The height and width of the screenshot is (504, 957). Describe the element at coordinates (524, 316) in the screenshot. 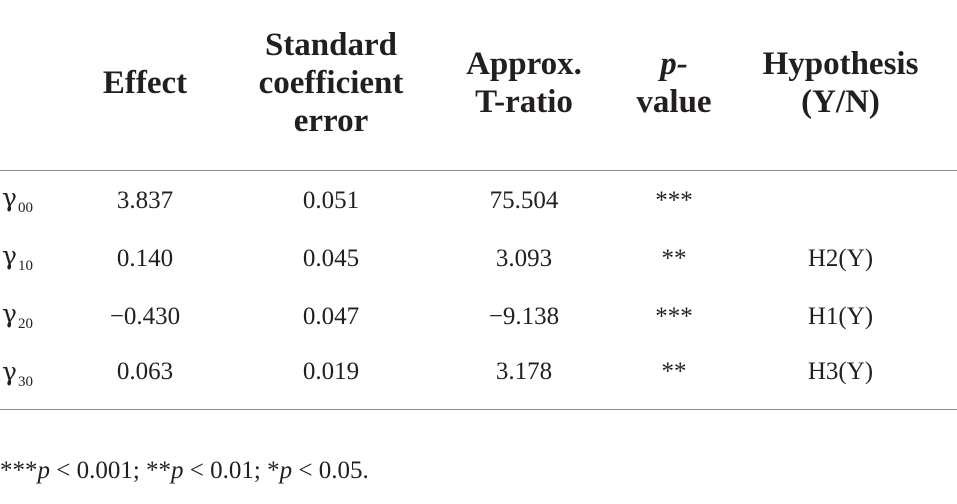

I see `cell-t-ratio: −9.138` at that location.